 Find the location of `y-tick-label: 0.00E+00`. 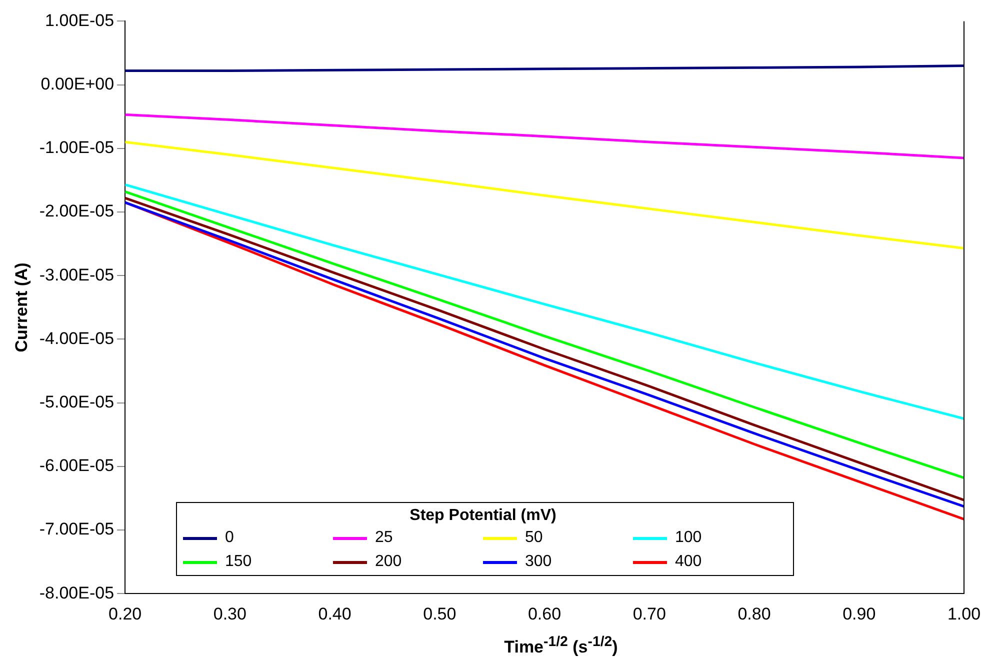

y-tick-label: 0.00E+00 is located at coordinates (77, 84).